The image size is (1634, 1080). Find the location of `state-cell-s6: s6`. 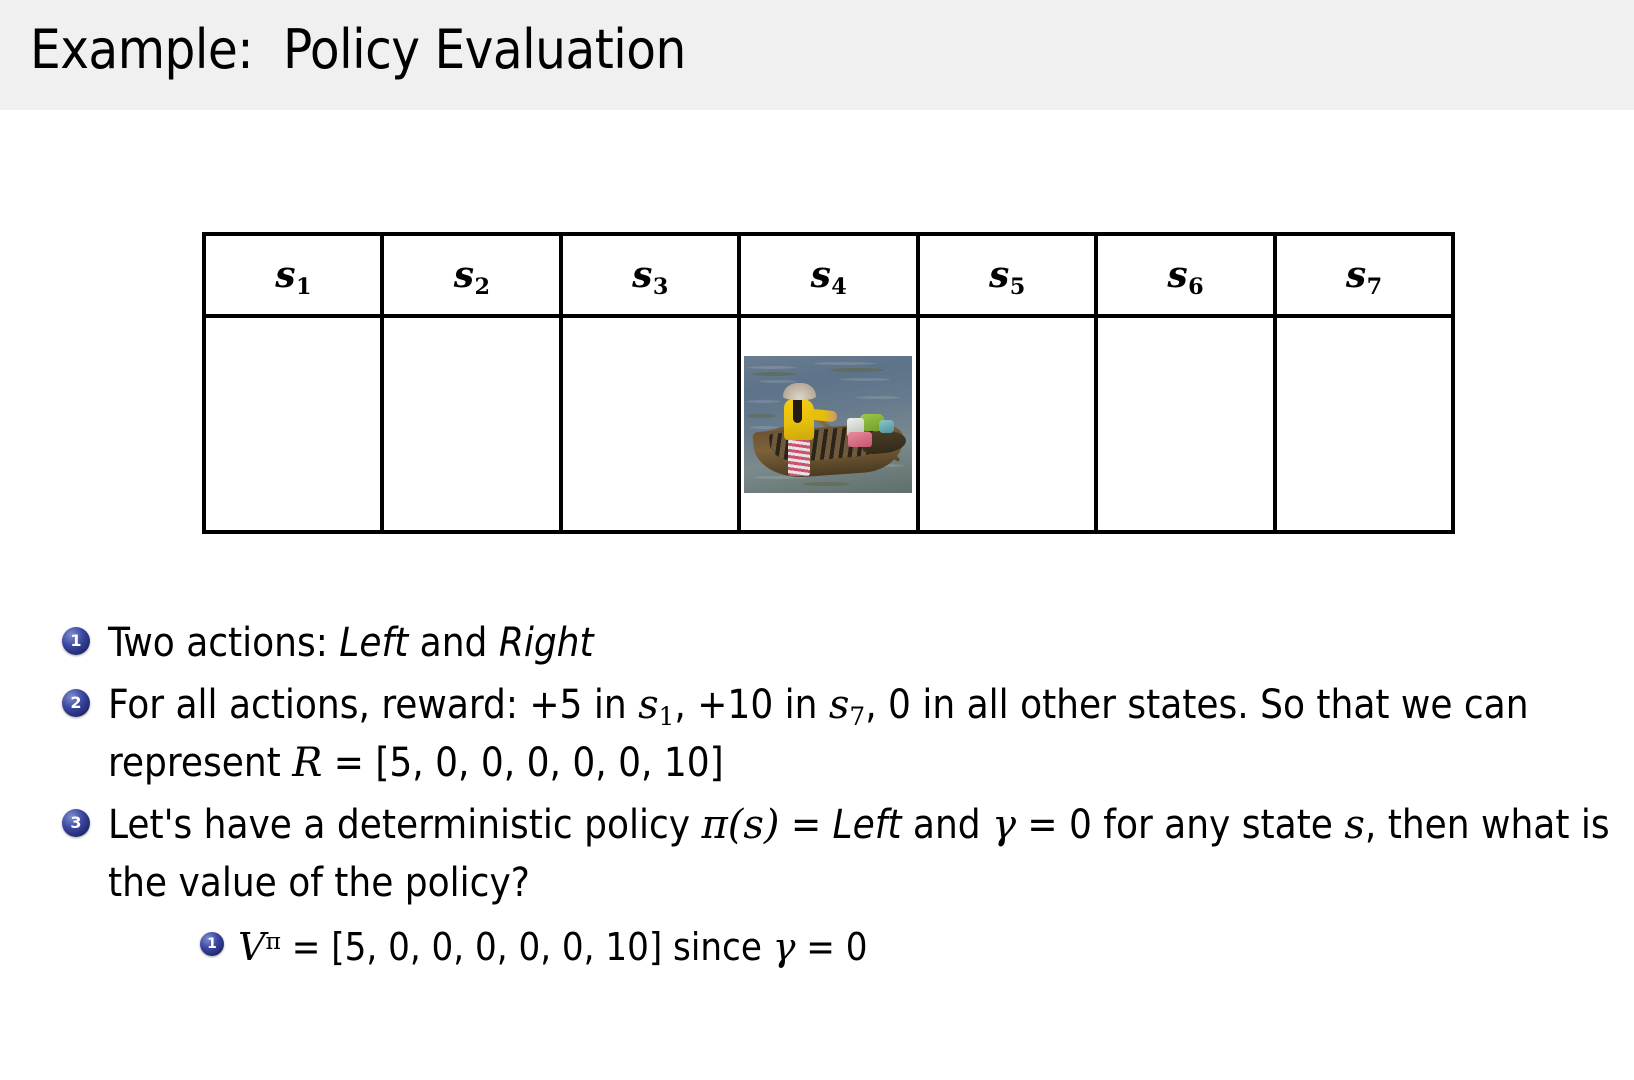

state-cell-s6: s6 is located at coordinates (1185, 275).